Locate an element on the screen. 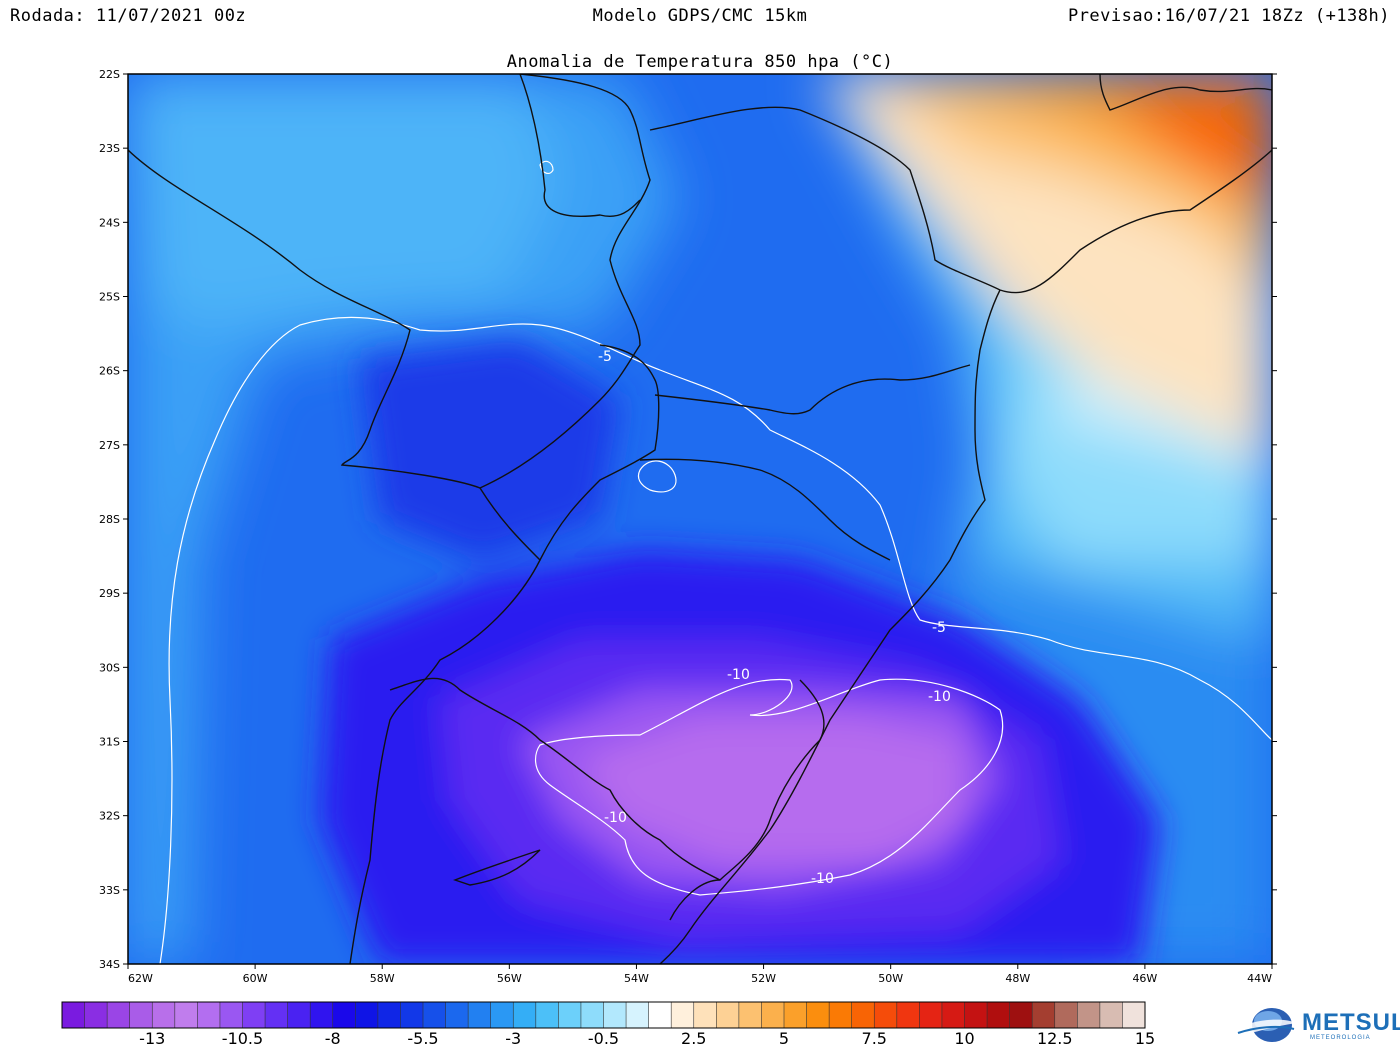 This screenshot has width=1400, height=1052. logo-text: METSUL is located at coordinates (1351, 1022).